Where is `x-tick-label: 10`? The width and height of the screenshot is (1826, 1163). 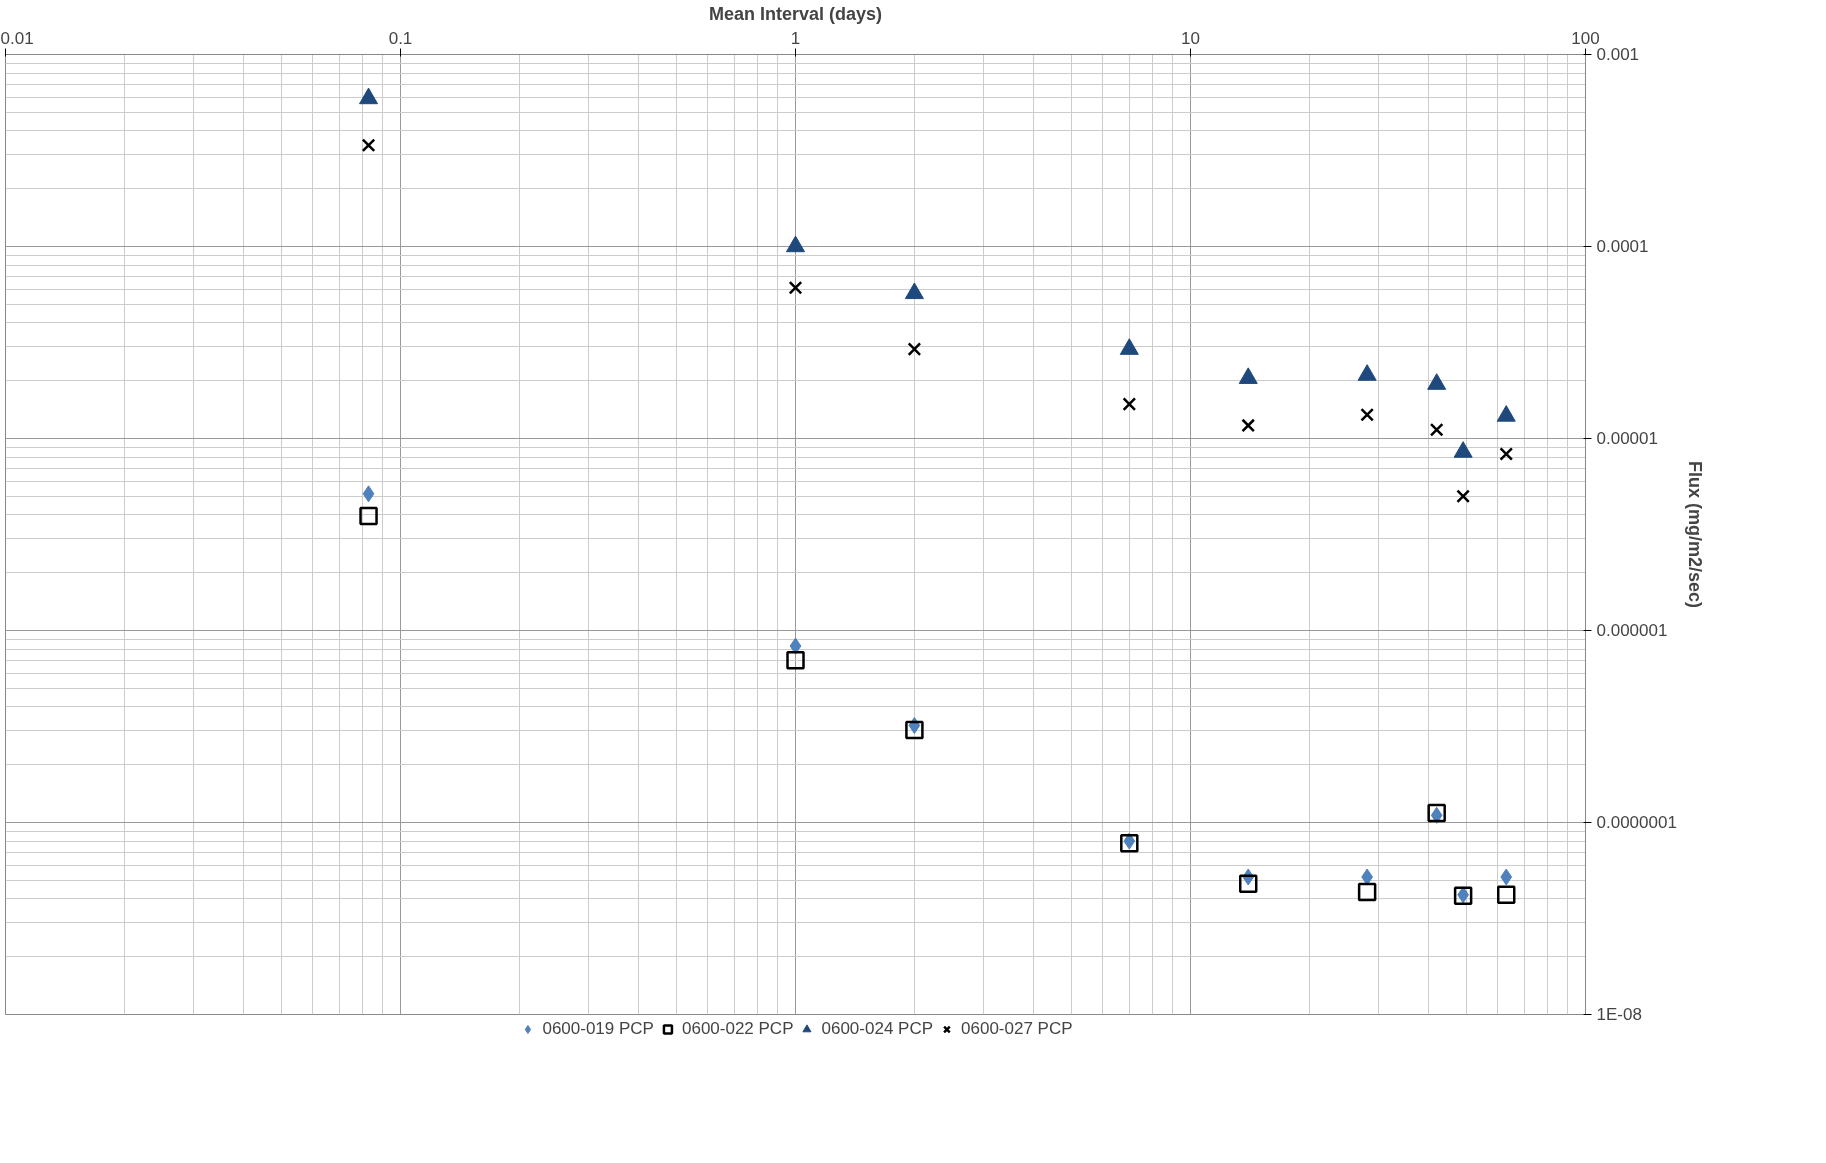
x-tick-label: 10 is located at coordinates (1190, 38).